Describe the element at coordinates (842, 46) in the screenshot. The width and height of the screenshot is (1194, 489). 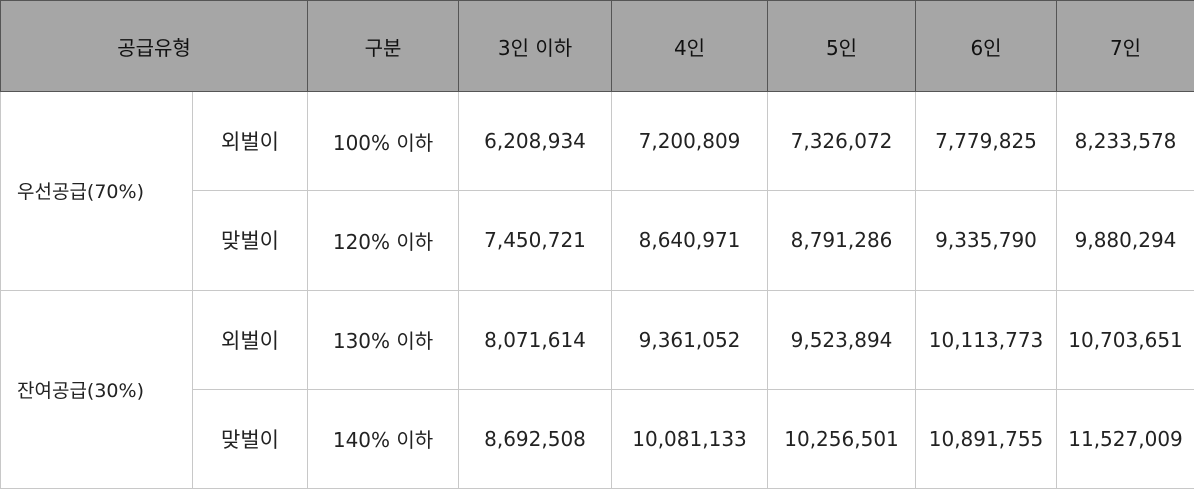
I see `header-household-5: 5인` at that location.